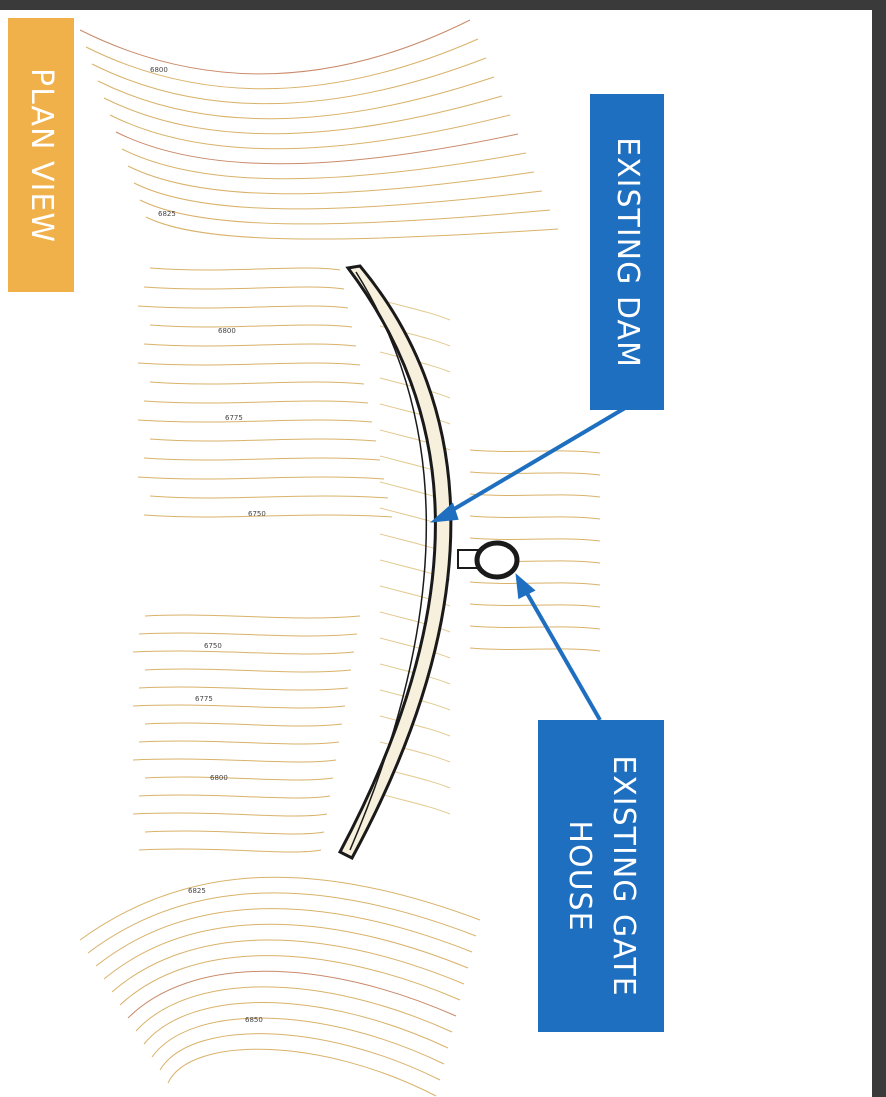 Image resolution: width=886 pixels, height=1097 pixels. I want to click on plan-view-label: PLAN VIEW, so click(41, 155).